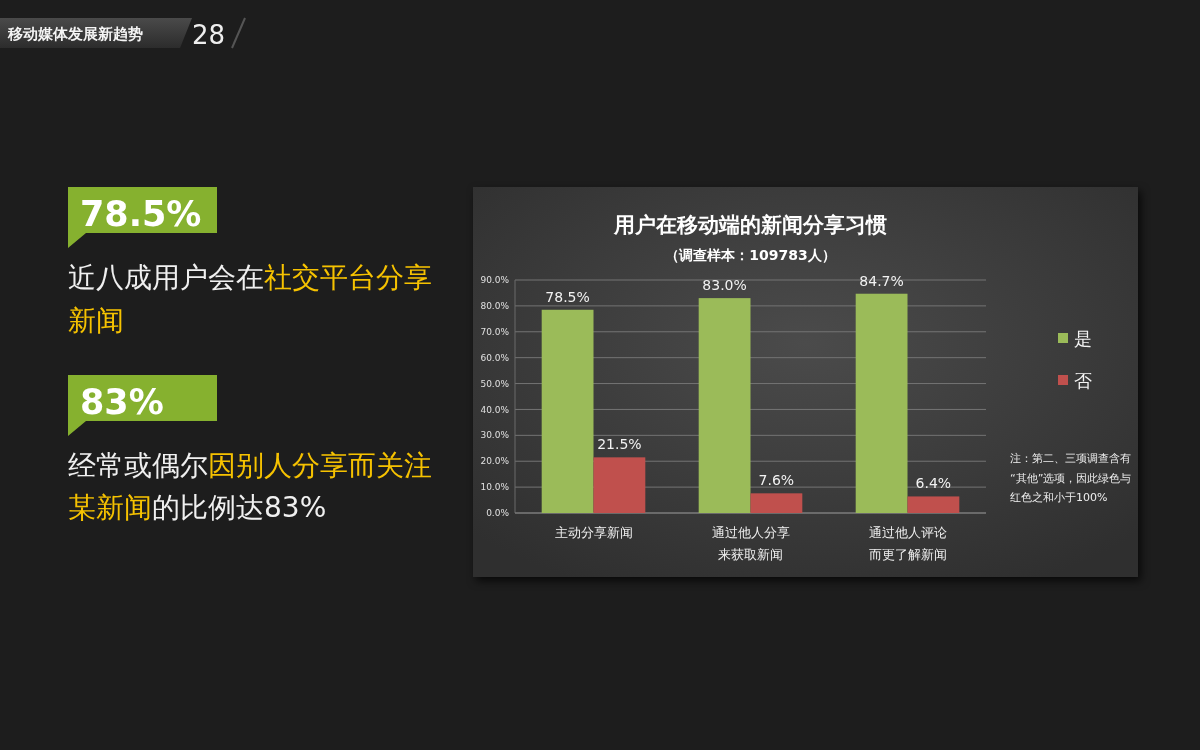 The image size is (1200, 750). I want to click on data-label: 7.6%, so click(776, 480).